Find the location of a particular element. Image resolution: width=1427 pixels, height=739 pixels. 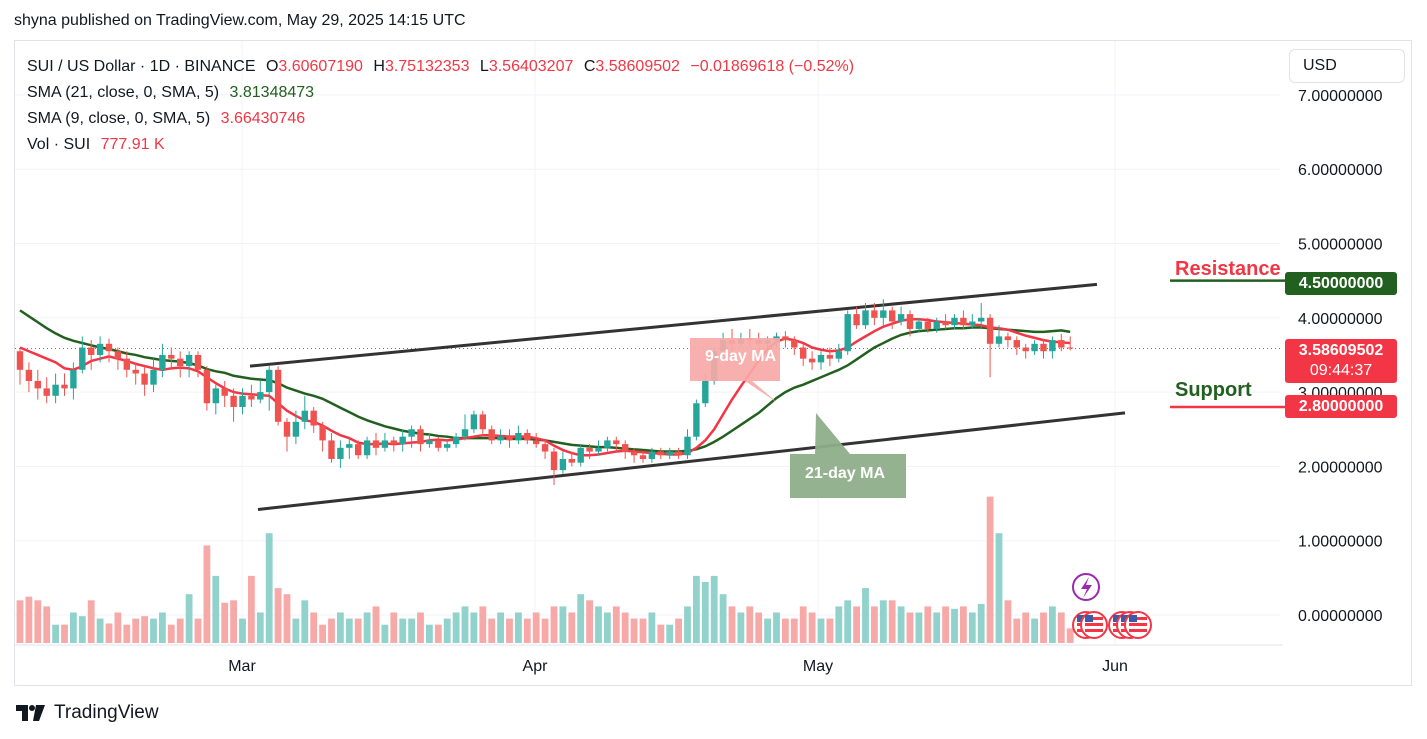

symbol-label: SUI / US Dollar · 1D · BINANCE is located at coordinates (141, 66).